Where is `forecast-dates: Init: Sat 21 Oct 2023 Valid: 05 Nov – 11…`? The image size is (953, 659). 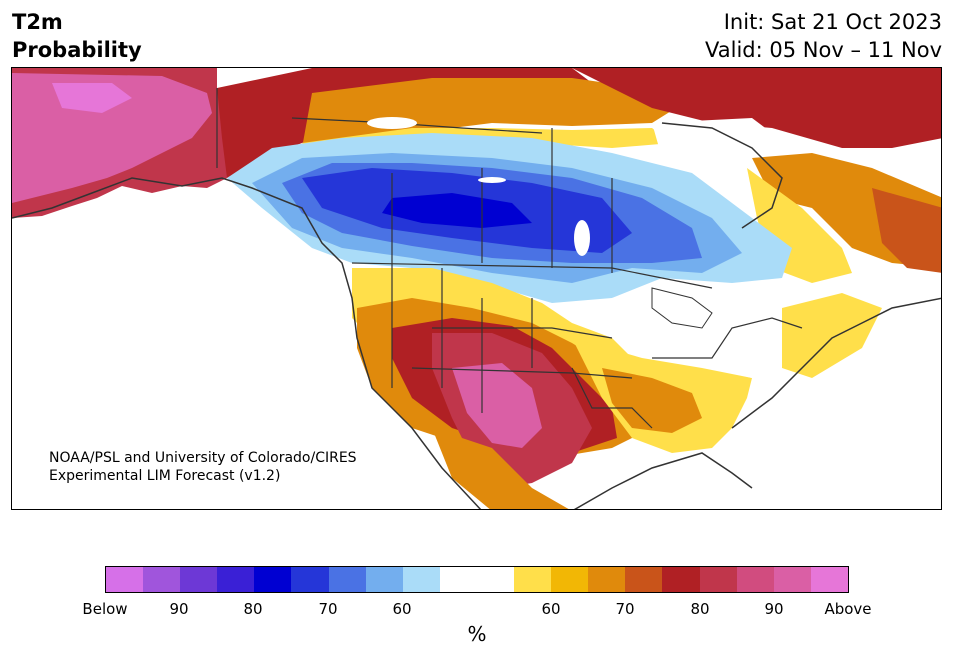
forecast-dates: Init: Sat 21 Oct 2023 Valid: 05 Nov – 11… is located at coordinates (823, 36).